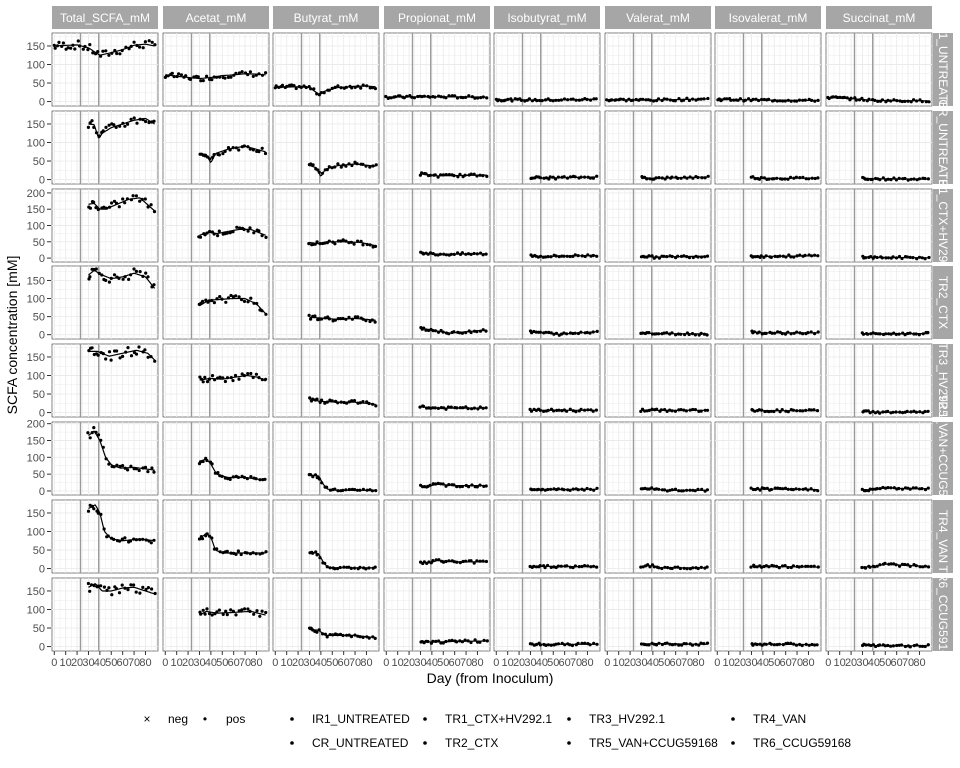 This screenshot has width=960, height=768. What do you see at coordinates (943, 458) in the screenshot?
I see `row-strip-label: TR5_VAN+CCUG59168` at bounding box center [943, 458].